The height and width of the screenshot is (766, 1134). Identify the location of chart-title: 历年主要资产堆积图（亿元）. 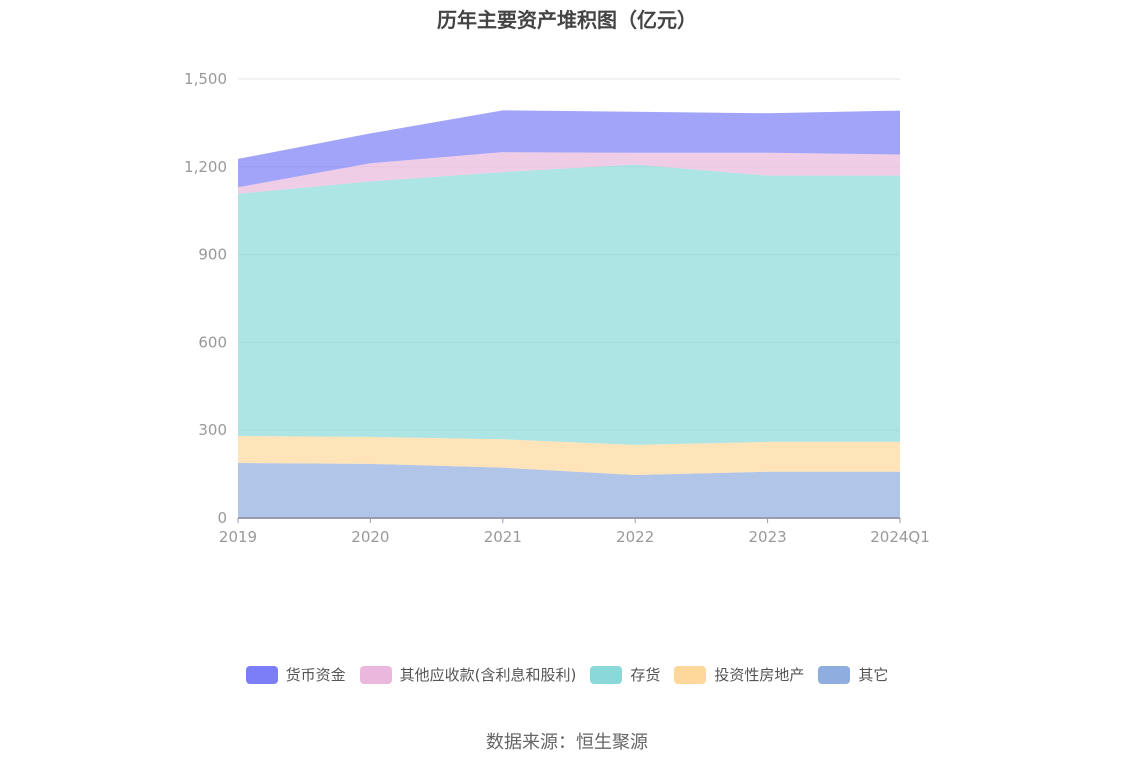
(567, 20).